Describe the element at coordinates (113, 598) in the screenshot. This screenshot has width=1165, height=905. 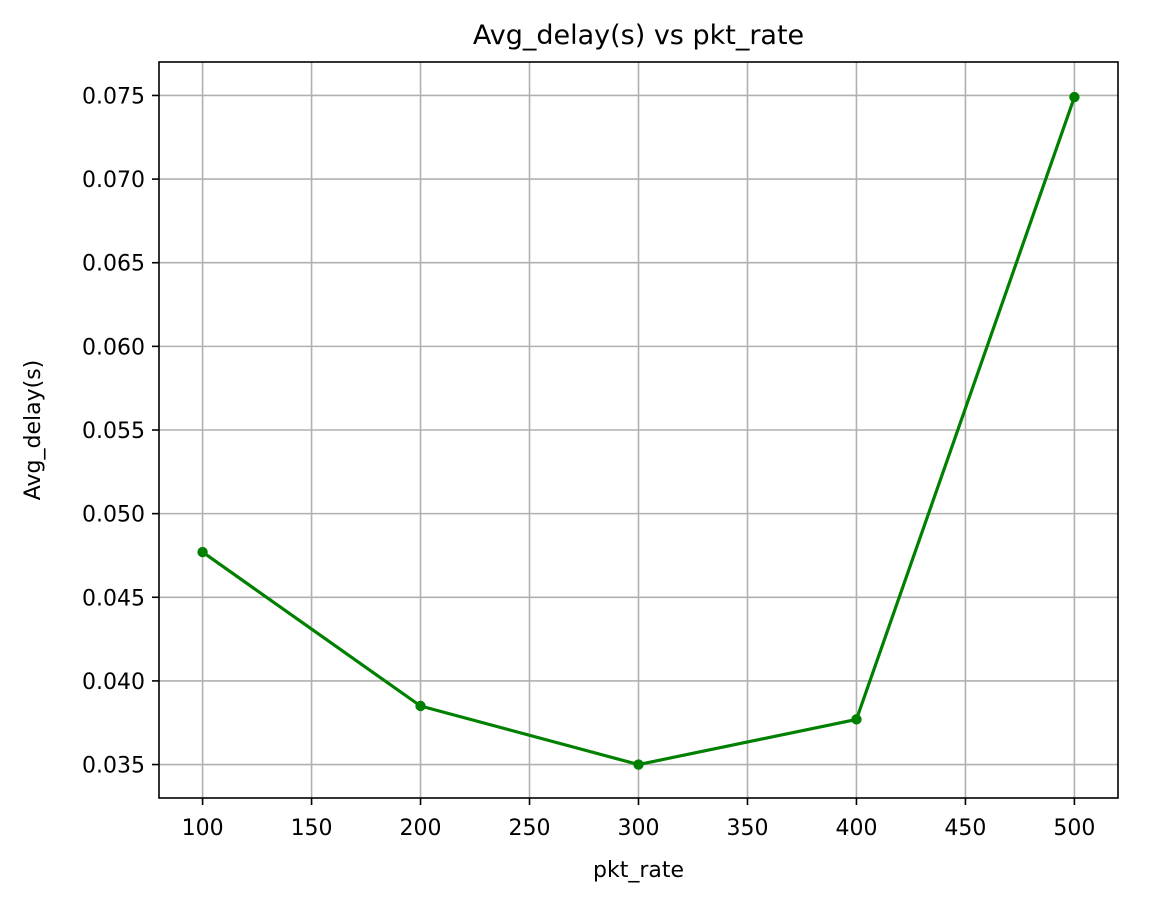
I see `y-tick-label: 0.045` at that location.